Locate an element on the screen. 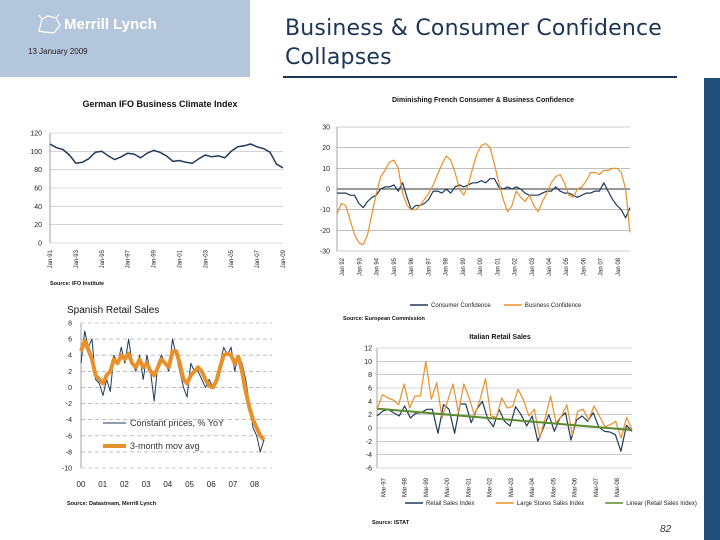  x-tick-label: Jan-95 is located at coordinates (103, 258).